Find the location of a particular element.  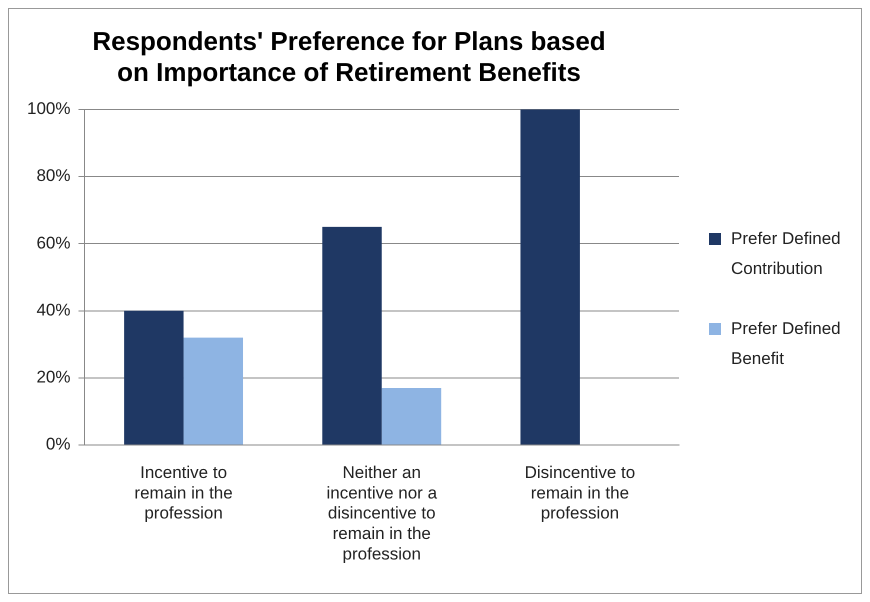

chart-title: Respondents' Preference for Plans based on Importance of Retirement Benefits is located at coordinates (349, 56).